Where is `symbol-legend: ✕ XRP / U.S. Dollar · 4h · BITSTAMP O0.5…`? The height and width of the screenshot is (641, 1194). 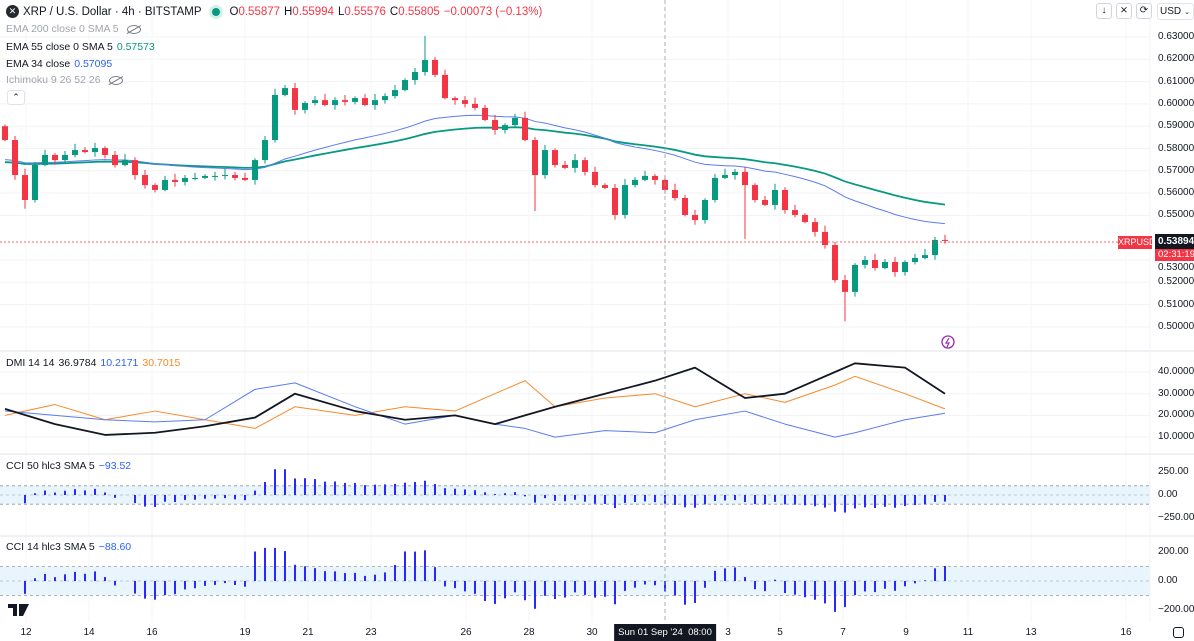
symbol-legend: ✕ XRP / U.S. Dollar · 4h · BITSTAMP O0.5… is located at coordinates (274, 11).